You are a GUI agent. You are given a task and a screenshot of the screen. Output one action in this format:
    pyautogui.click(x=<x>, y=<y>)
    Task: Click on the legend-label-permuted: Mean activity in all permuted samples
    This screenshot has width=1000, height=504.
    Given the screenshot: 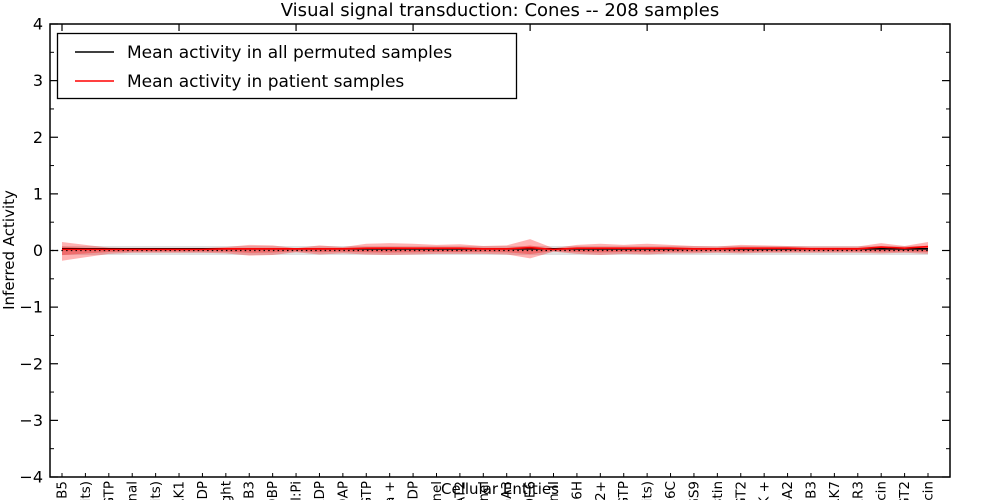 What is the action you would take?
    pyautogui.click(x=289, y=53)
    